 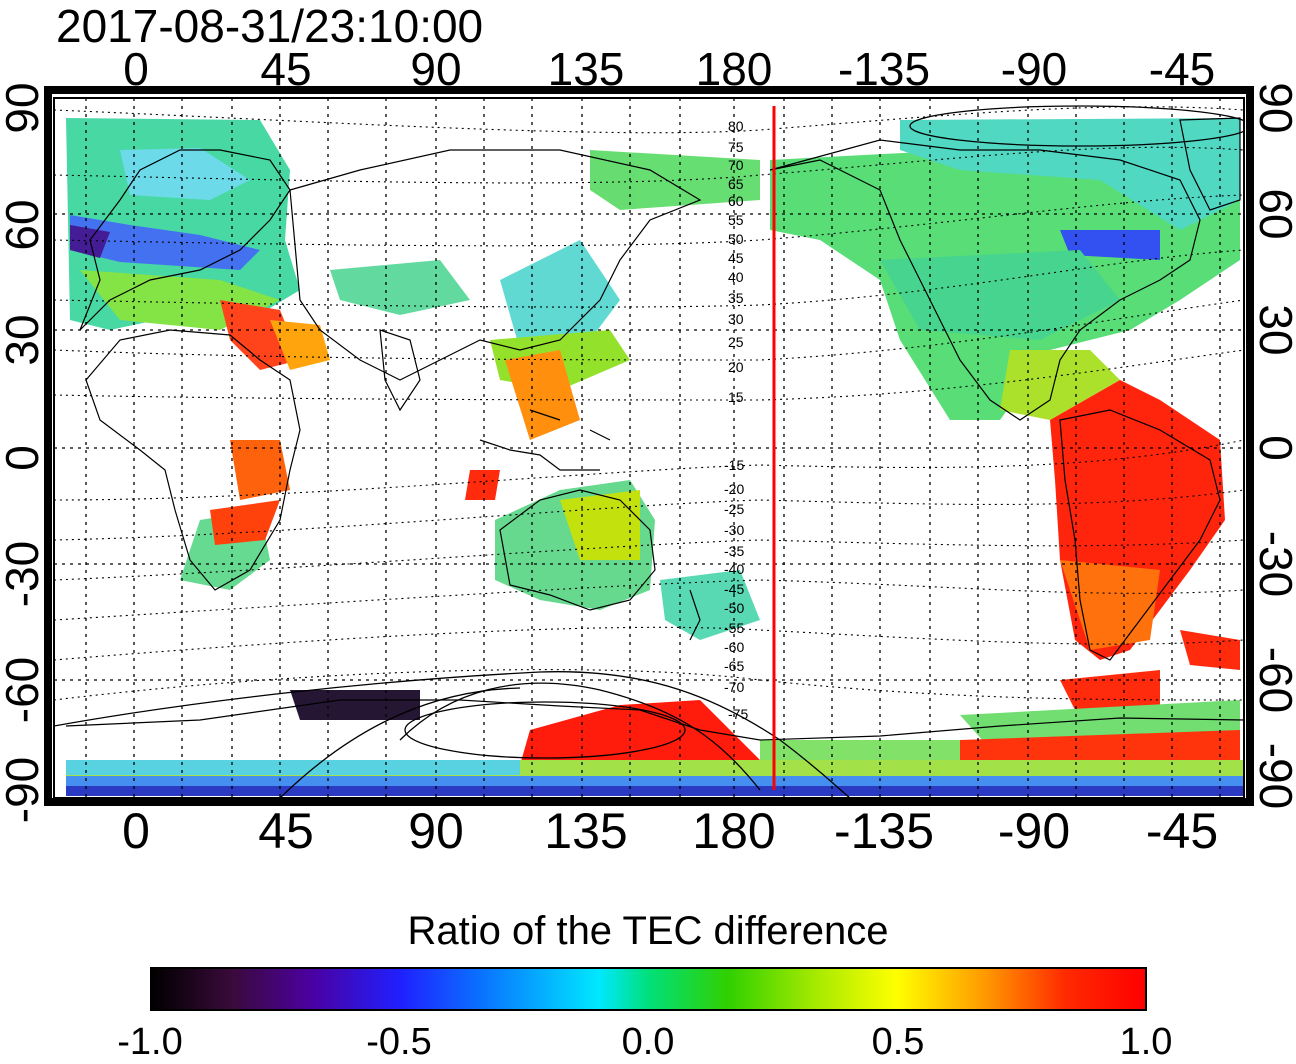 I want to click on timestamp: 2017-08-31/23:10:00, so click(x=270, y=26).